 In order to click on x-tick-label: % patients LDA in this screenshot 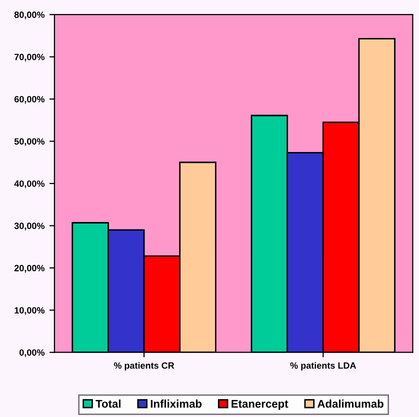, I will do `click(323, 366)`.